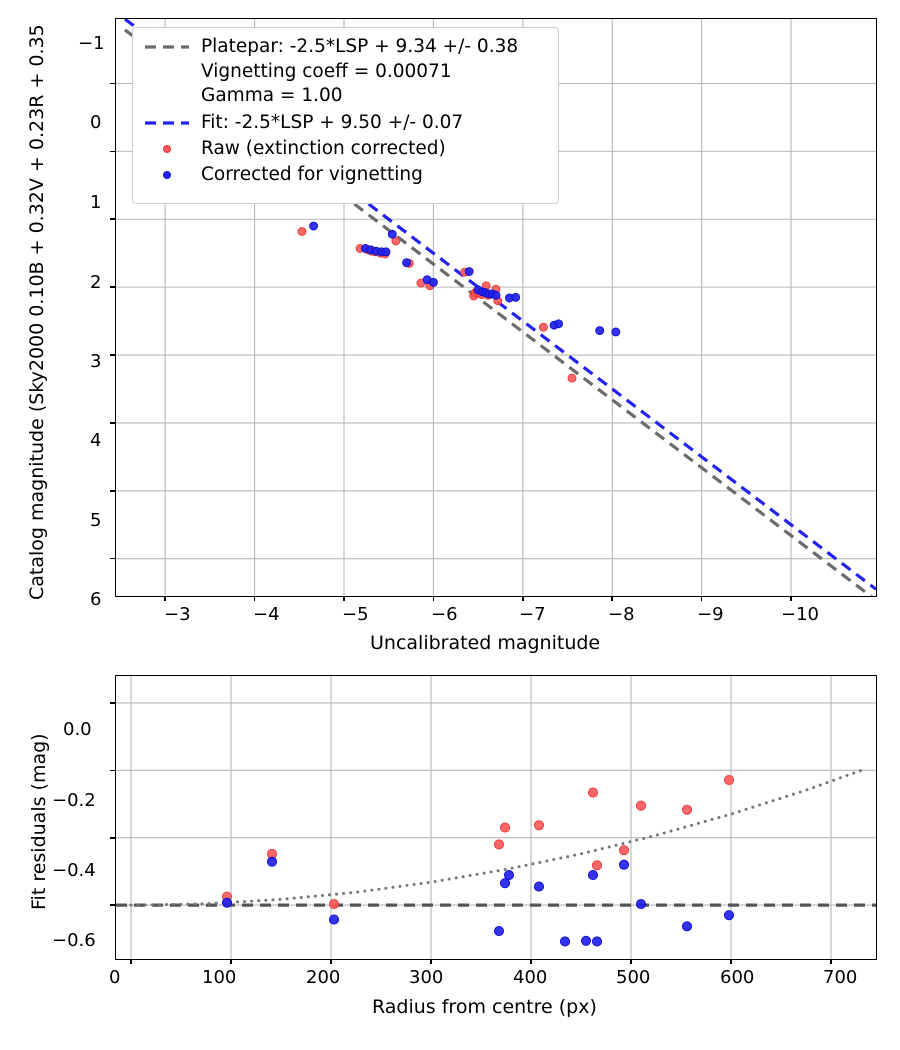  What do you see at coordinates (737, 977) in the screenshot?
I see `bottom-xtick-label: 600` at bounding box center [737, 977].